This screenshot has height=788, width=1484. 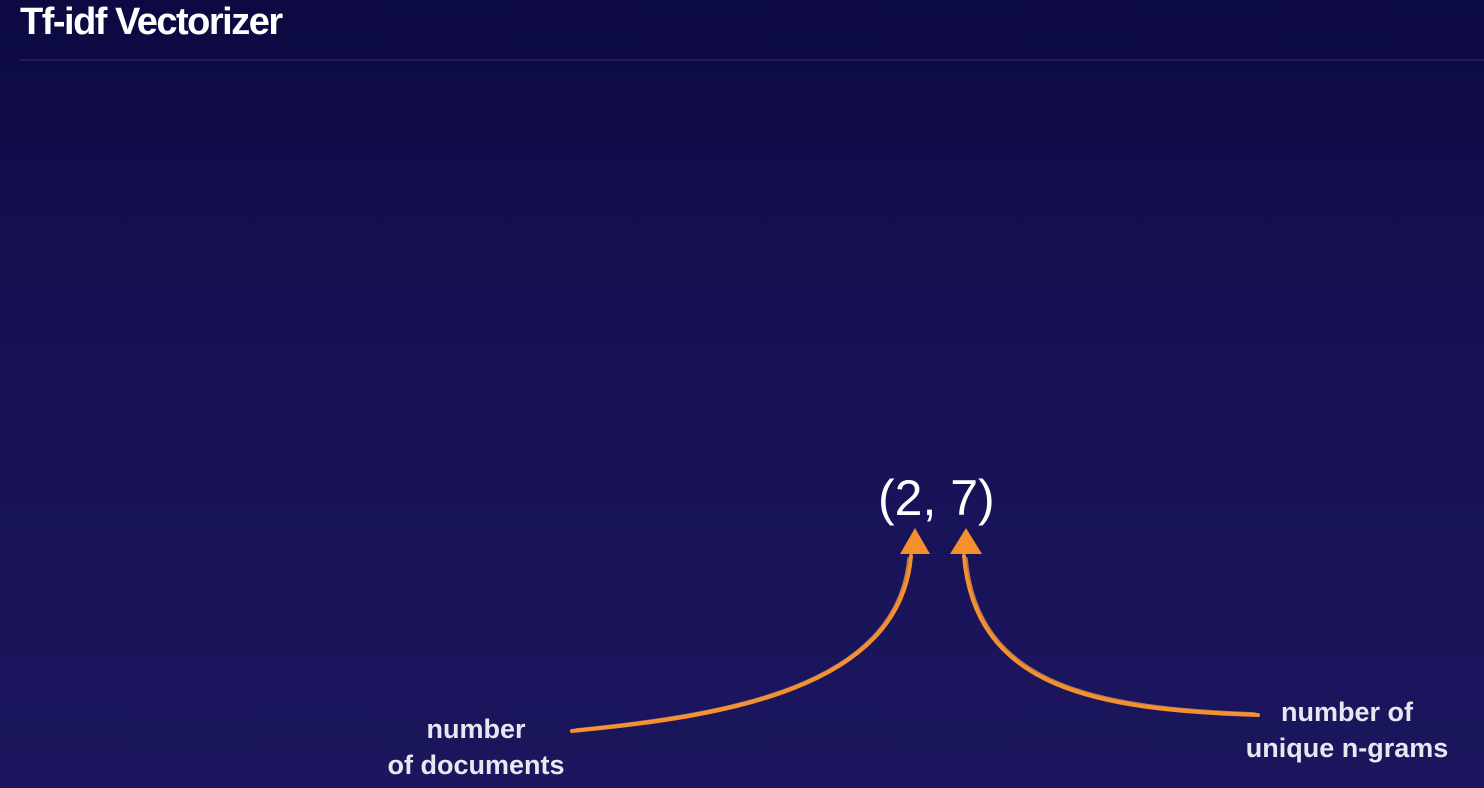 I want to click on documents-annotation: number of documents, so click(x=476, y=747).